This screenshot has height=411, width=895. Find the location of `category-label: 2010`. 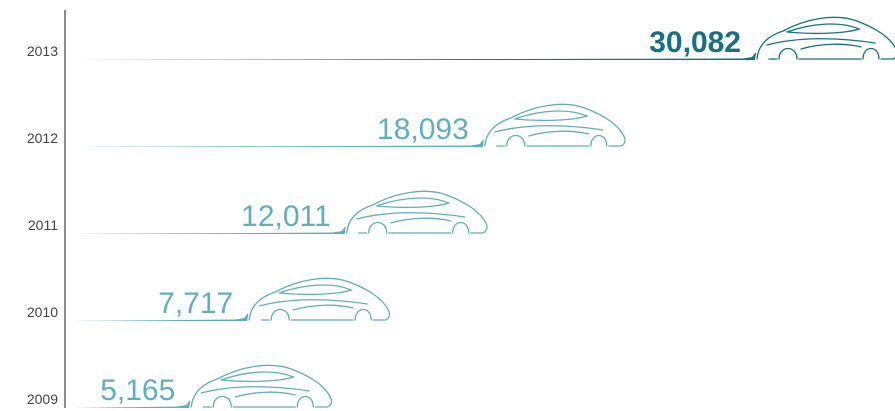

category-label: 2010 is located at coordinates (42, 312).